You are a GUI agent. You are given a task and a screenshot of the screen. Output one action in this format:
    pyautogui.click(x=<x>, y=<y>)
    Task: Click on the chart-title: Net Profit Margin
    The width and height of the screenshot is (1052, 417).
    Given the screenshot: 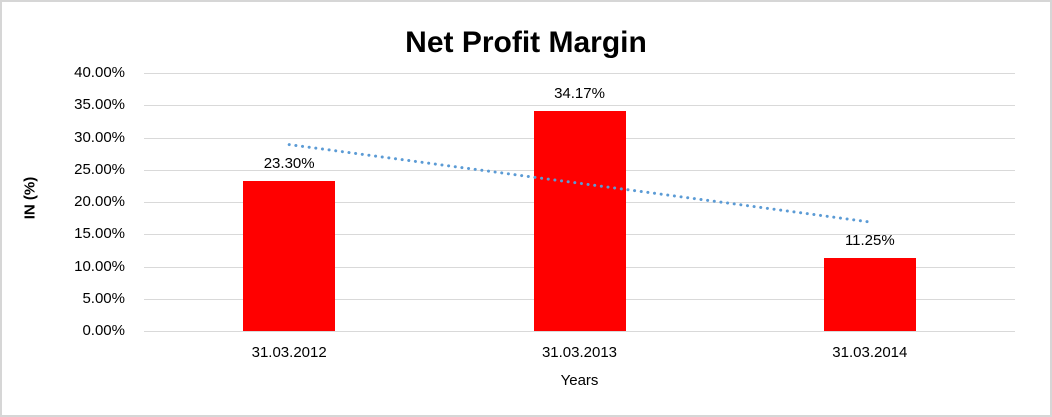 What is the action you would take?
    pyautogui.click(x=526, y=42)
    